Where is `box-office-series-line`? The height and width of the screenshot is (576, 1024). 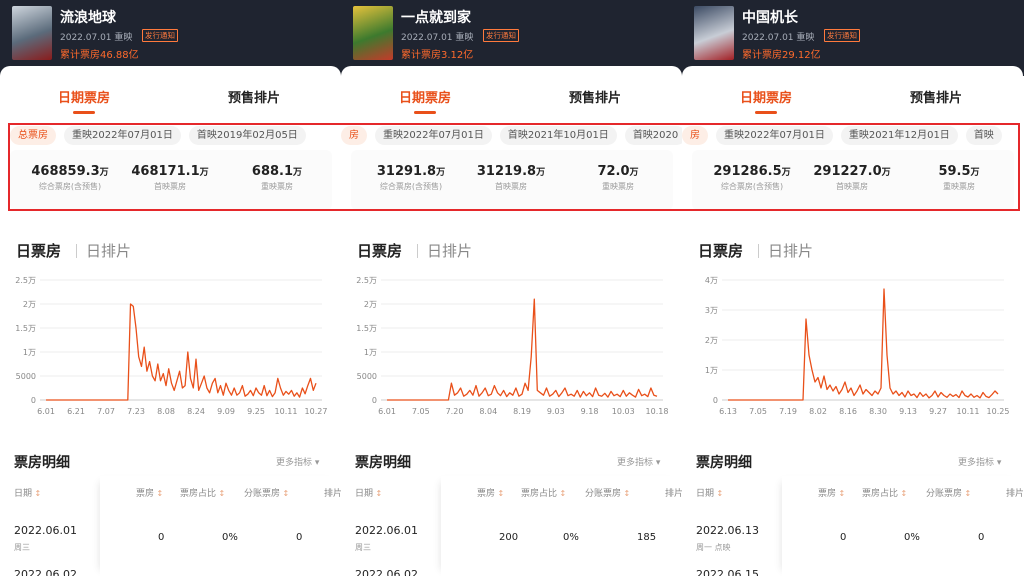
box-office-series-line is located at coordinates (181, 352).